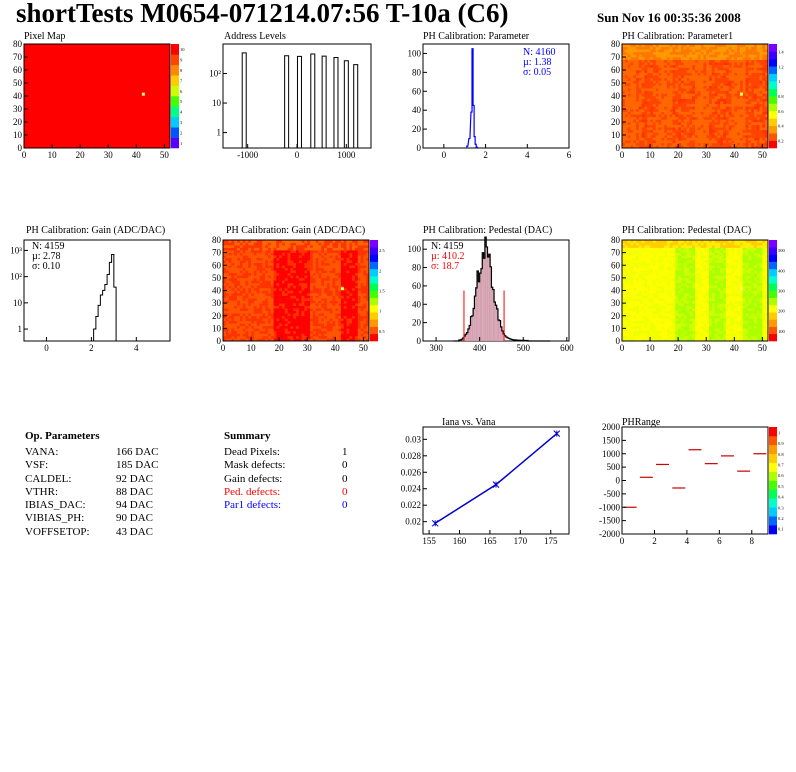  I want to click on palette-cell, so click(773, 129).